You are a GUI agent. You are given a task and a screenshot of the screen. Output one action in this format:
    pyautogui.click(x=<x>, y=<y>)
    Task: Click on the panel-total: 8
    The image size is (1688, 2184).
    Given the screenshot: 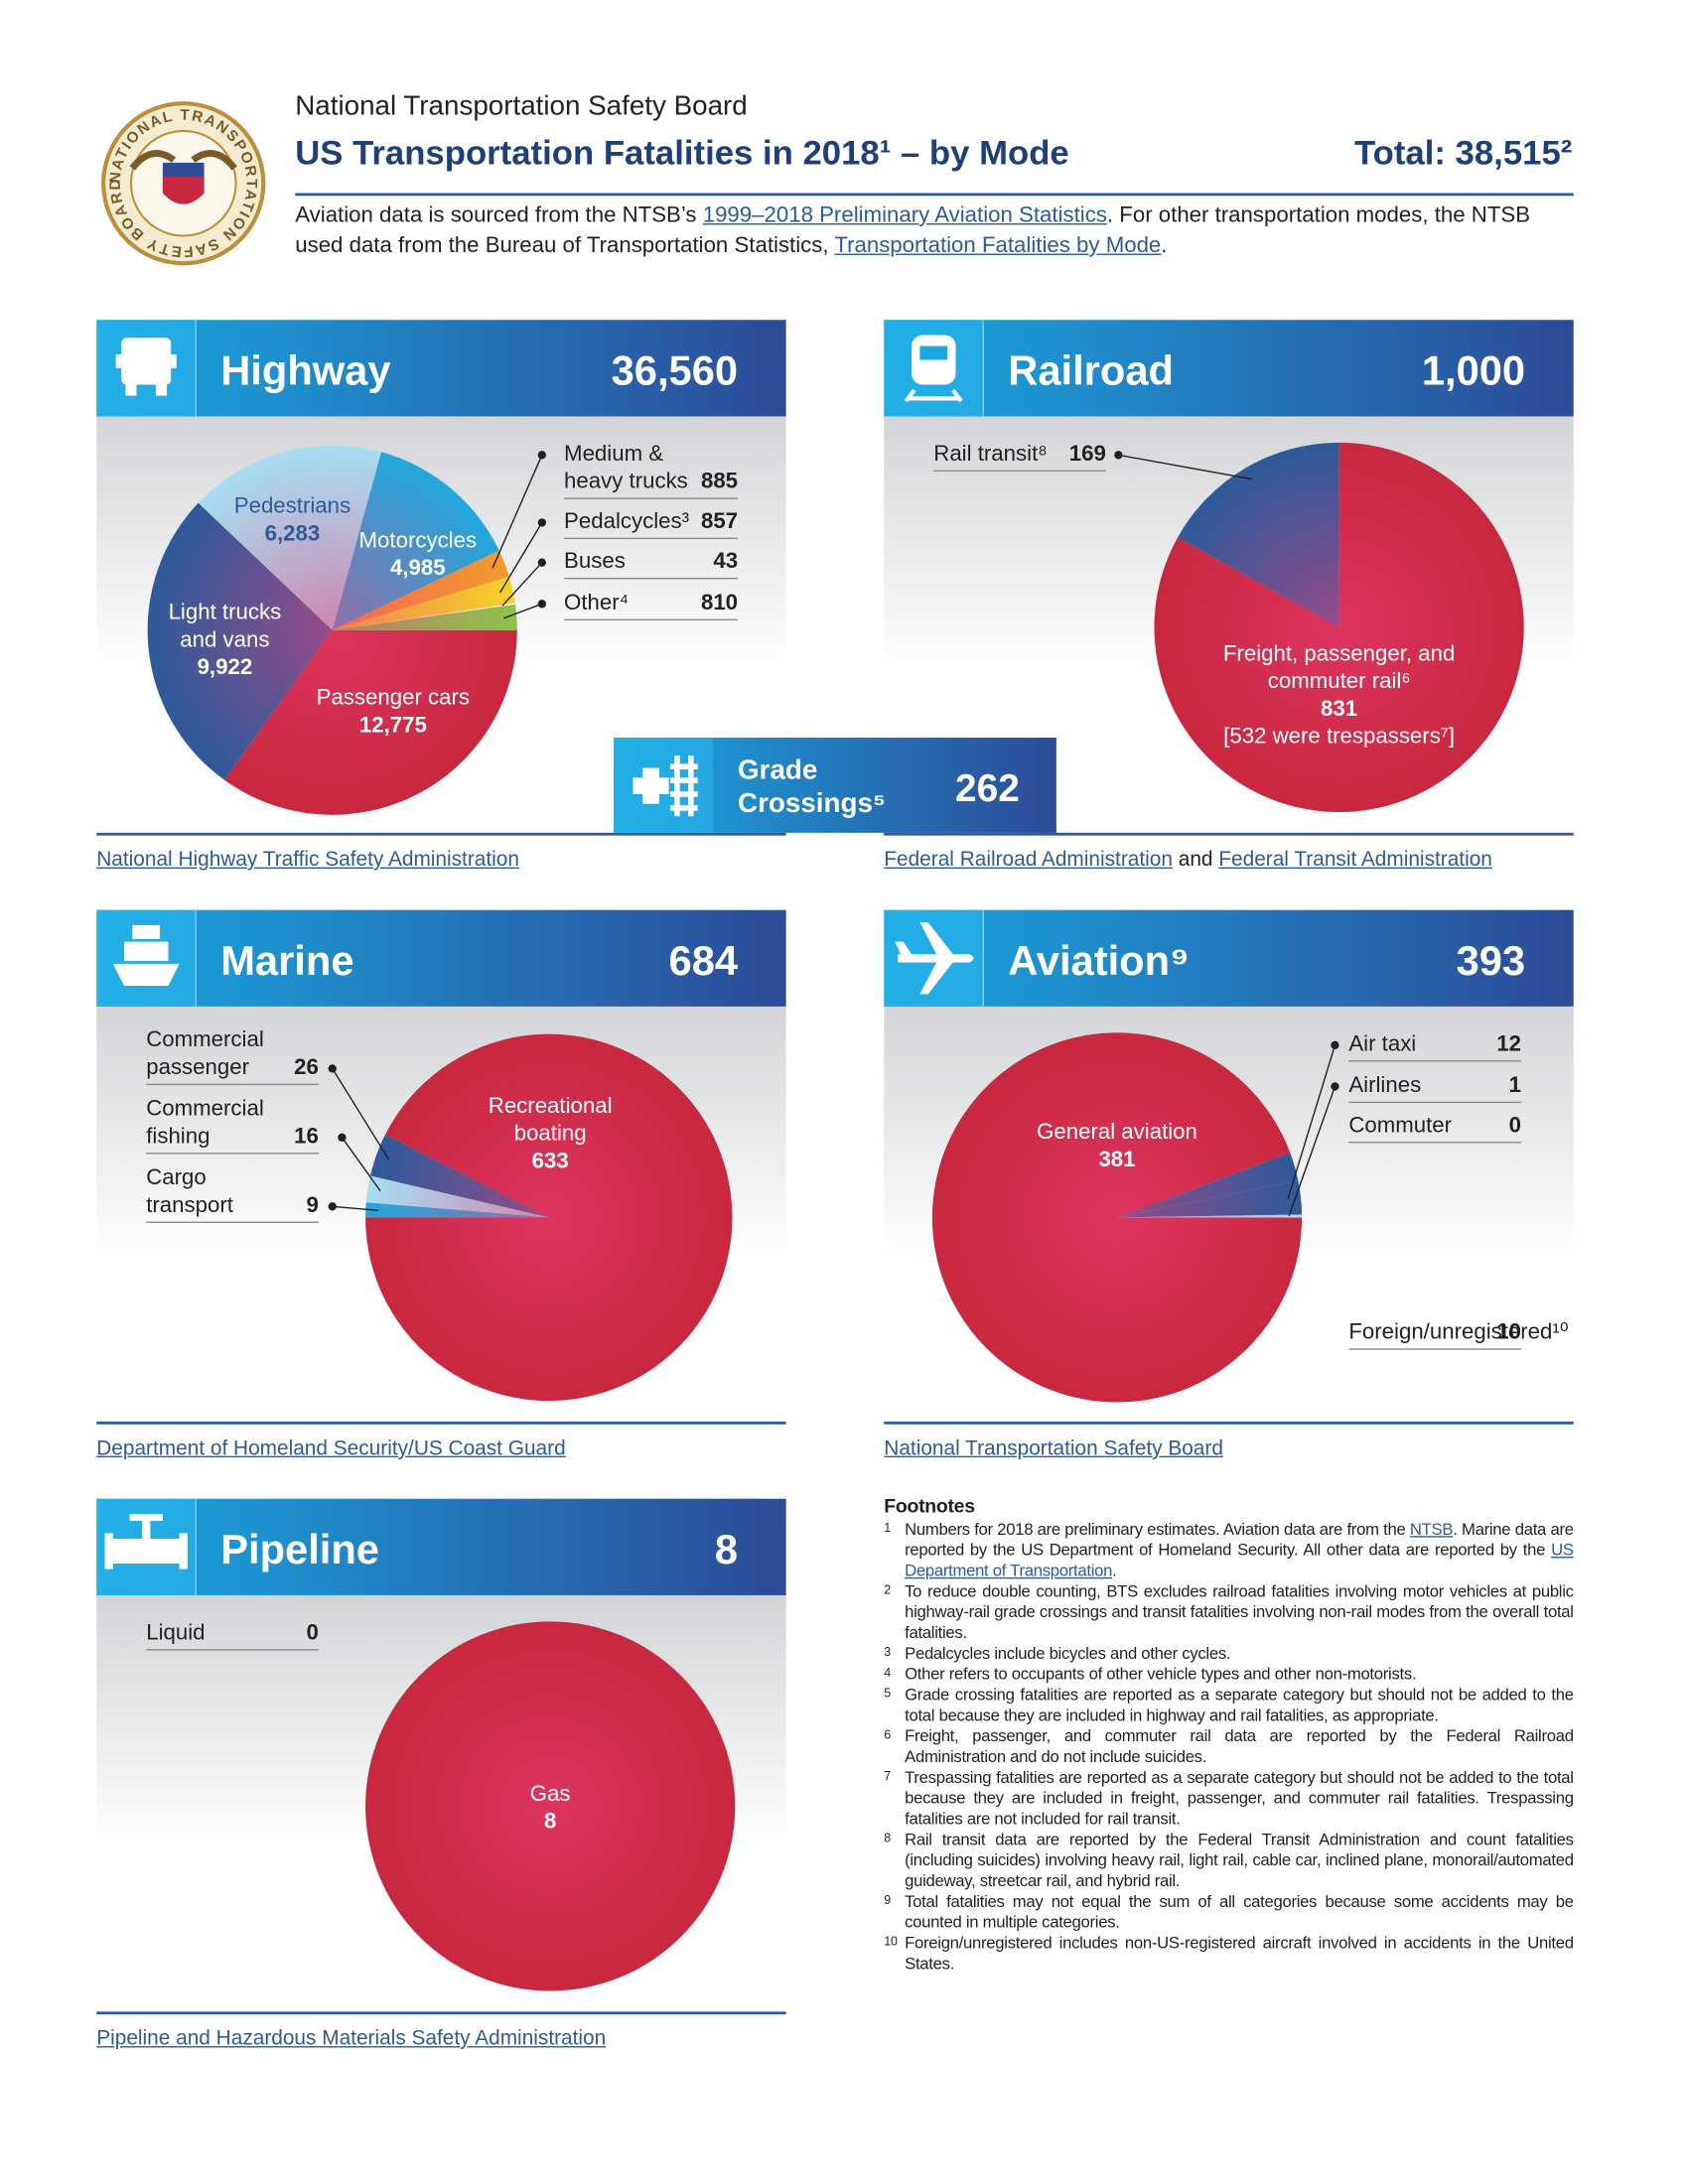 What is the action you would take?
    pyautogui.click(x=726, y=1549)
    